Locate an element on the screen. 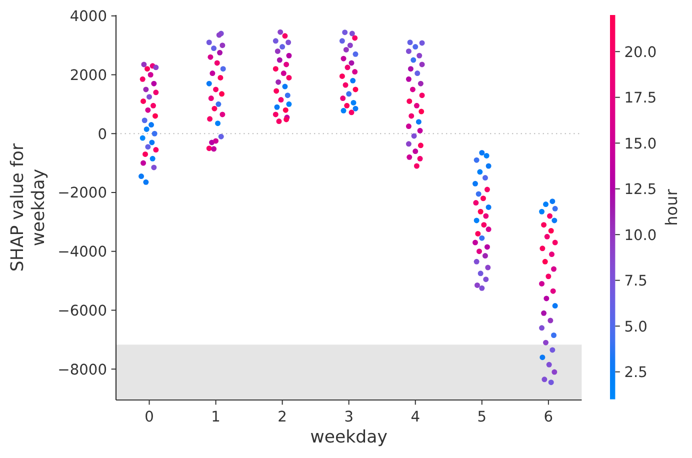 The image size is (692, 458). color-bar-label: 2.5 is located at coordinates (636, 373).